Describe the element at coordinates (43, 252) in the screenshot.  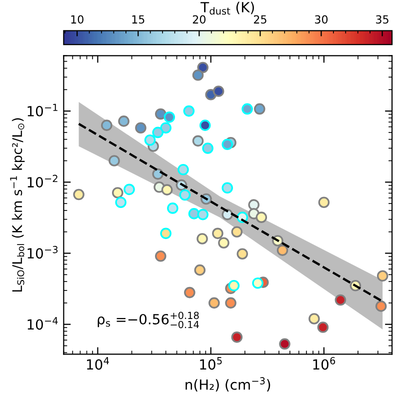
I see `y-tick-label: 10$^{−3}$` at that location.